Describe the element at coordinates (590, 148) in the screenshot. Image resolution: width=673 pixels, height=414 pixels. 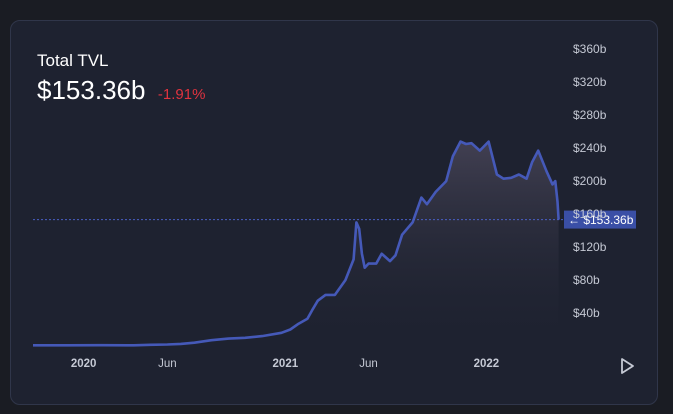
I see `y-tick-label: $240b` at that location.